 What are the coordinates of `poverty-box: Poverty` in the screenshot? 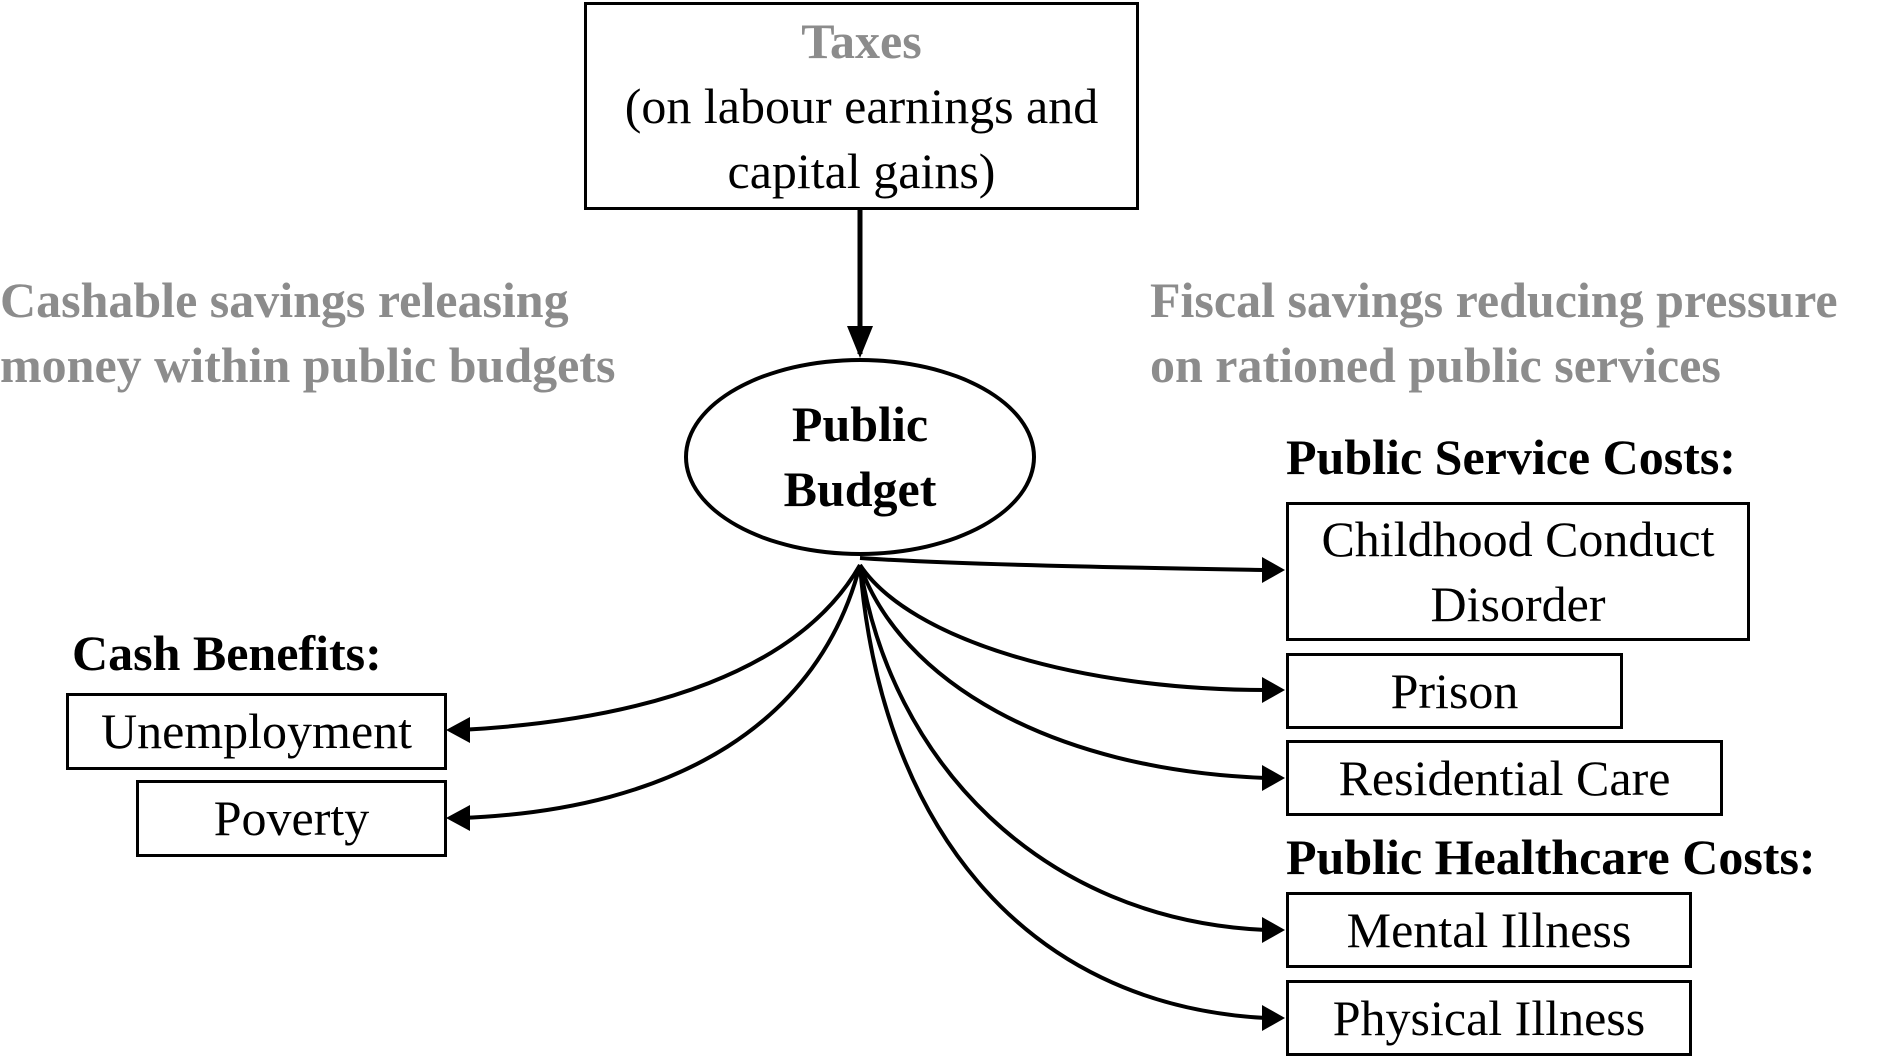 It's located at (291, 818).